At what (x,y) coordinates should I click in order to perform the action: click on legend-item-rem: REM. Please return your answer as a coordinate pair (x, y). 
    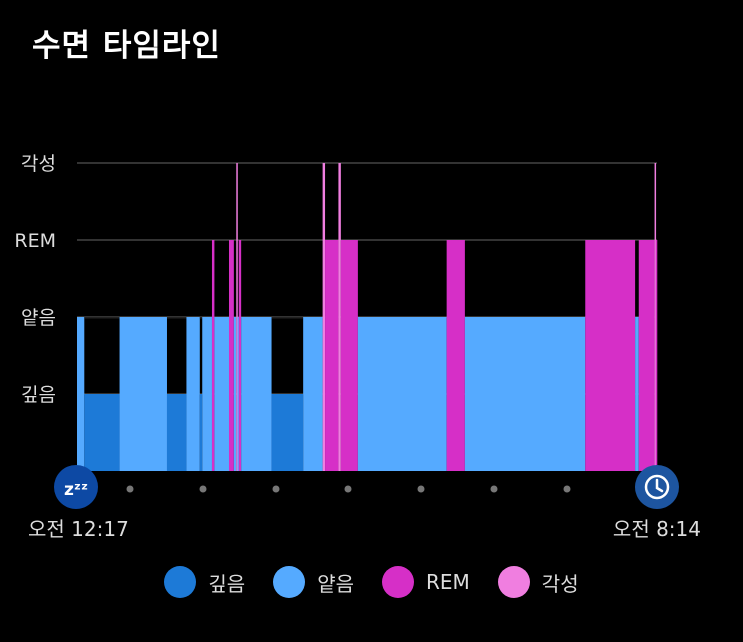
    Looking at the image, I should click on (426, 582).